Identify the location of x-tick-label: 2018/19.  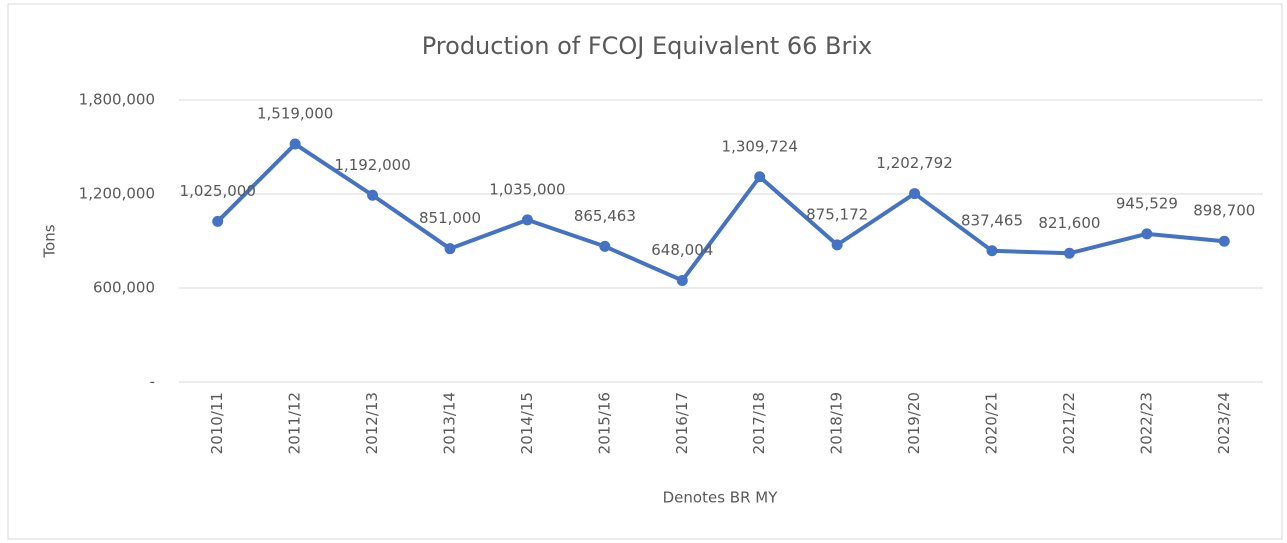
(837, 423).